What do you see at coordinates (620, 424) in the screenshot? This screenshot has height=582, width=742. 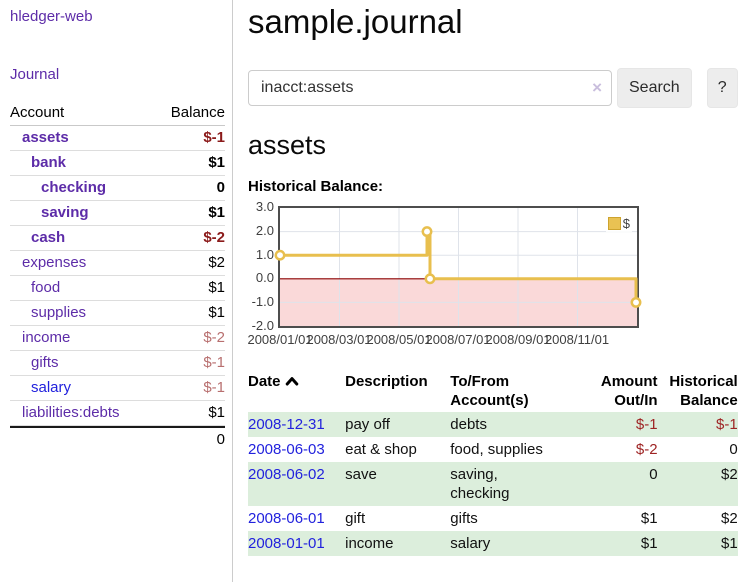 I see `transaction-amount: $-1` at bounding box center [620, 424].